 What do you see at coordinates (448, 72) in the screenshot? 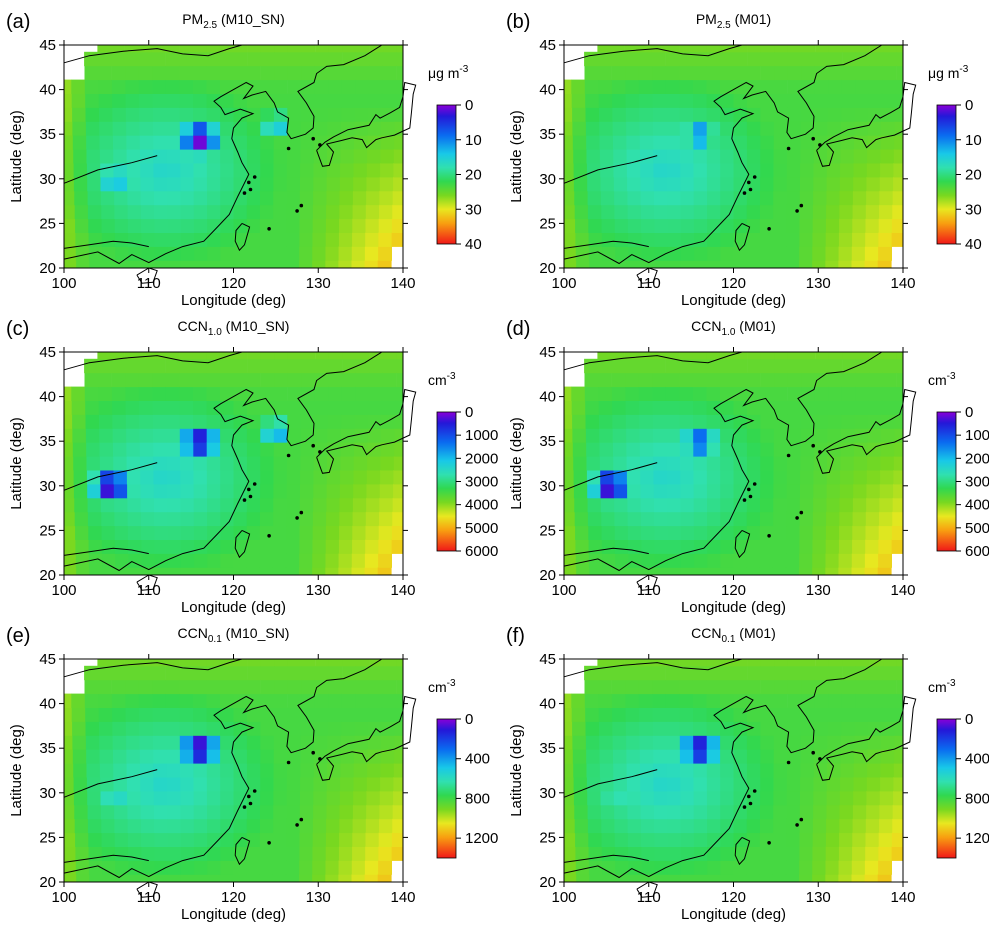
I see `colorbar-unit: μg m-3` at bounding box center [448, 72].